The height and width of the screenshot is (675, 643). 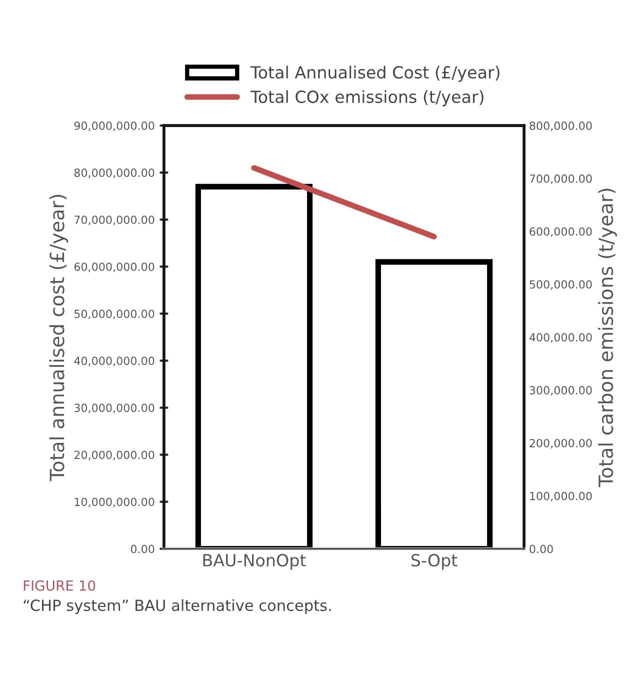 What do you see at coordinates (114, 267) in the screenshot?
I see `y-tick-label: 60,000,000.00` at bounding box center [114, 267].